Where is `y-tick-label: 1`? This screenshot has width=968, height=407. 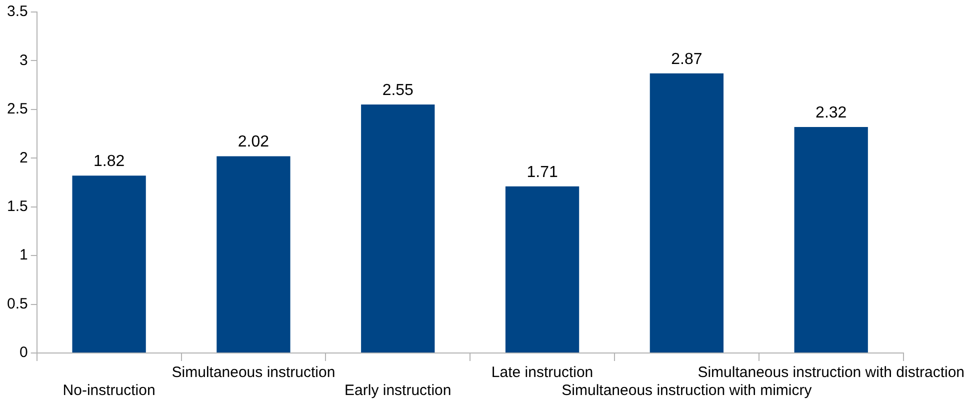
y-tick-label: 1 is located at coordinates (24, 255).